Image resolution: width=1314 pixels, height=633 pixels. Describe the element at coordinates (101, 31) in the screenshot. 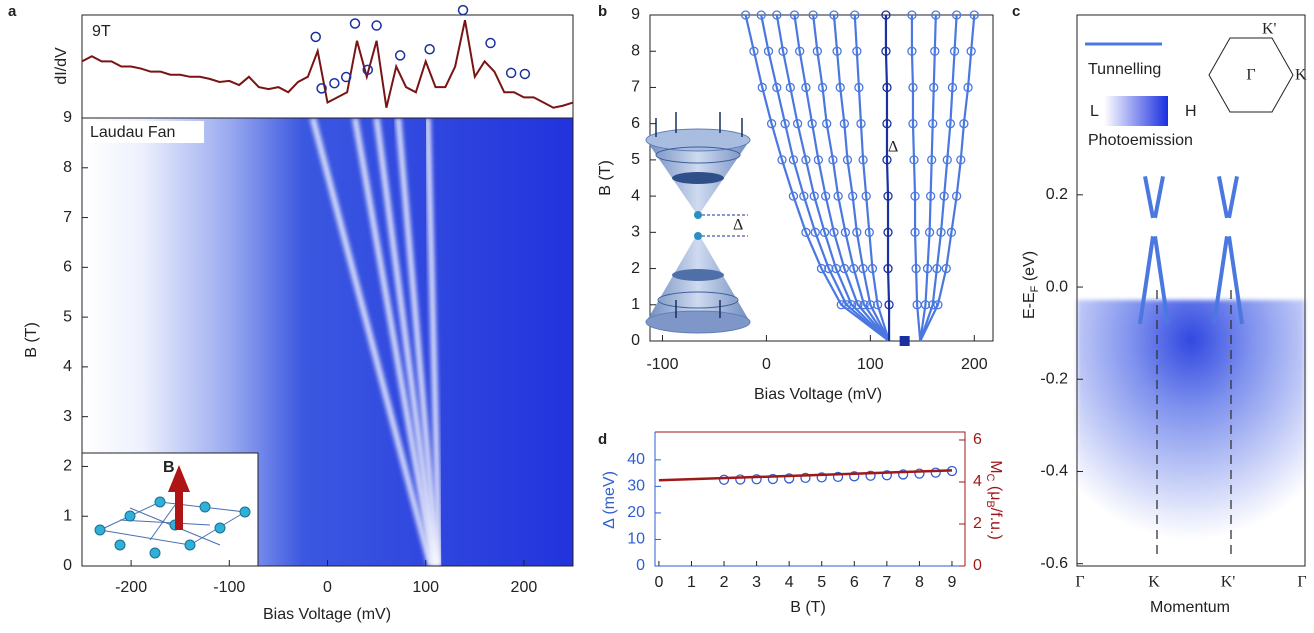

I see `annotation: 9T` at that location.